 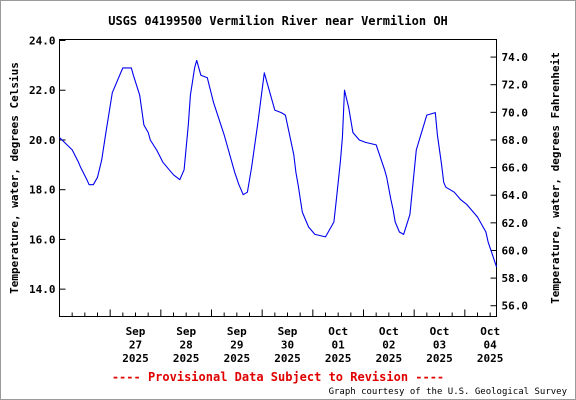 What do you see at coordinates (42, 190) in the screenshot?
I see `left-y-tick-label: 18.0` at bounding box center [42, 190].